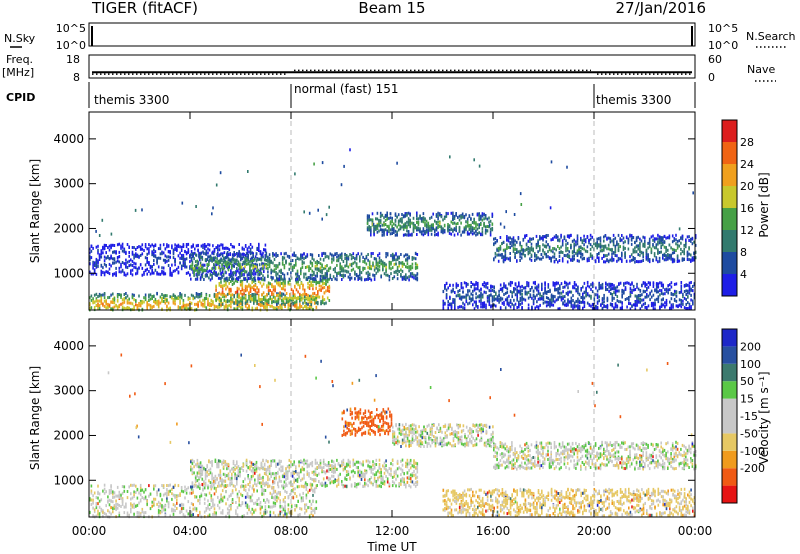 The height and width of the screenshot is (554, 800). What do you see at coordinates (68, 139) in the screenshot?
I see `power-ytick-label: 4000` at bounding box center [68, 139].